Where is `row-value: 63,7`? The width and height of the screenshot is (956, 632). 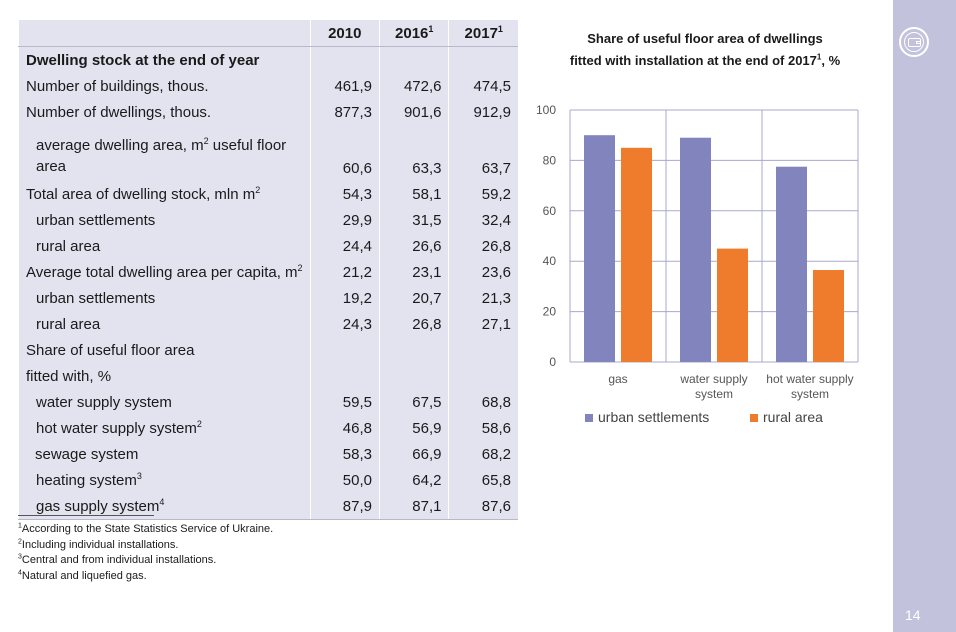
row-value: 63,7 is located at coordinates (483, 153).